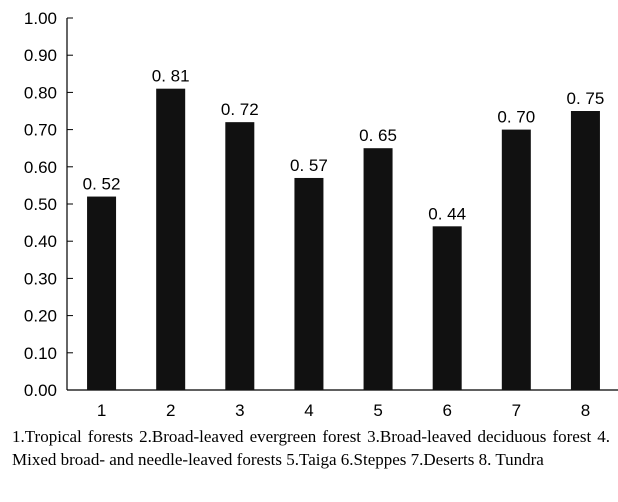 This screenshot has width=618, height=502. Describe the element at coordinates (586, 98) in the screenshot. I see `data-label: 0. 75` at that location.